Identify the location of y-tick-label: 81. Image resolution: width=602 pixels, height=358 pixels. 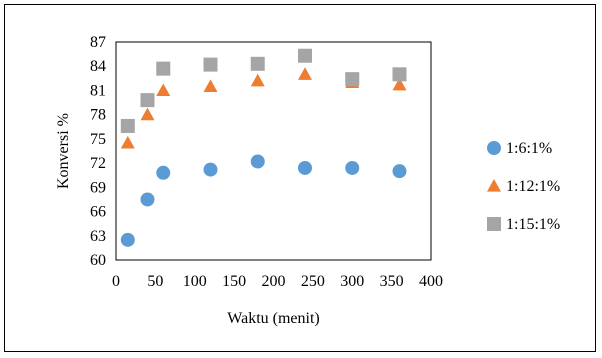
(98, 90).